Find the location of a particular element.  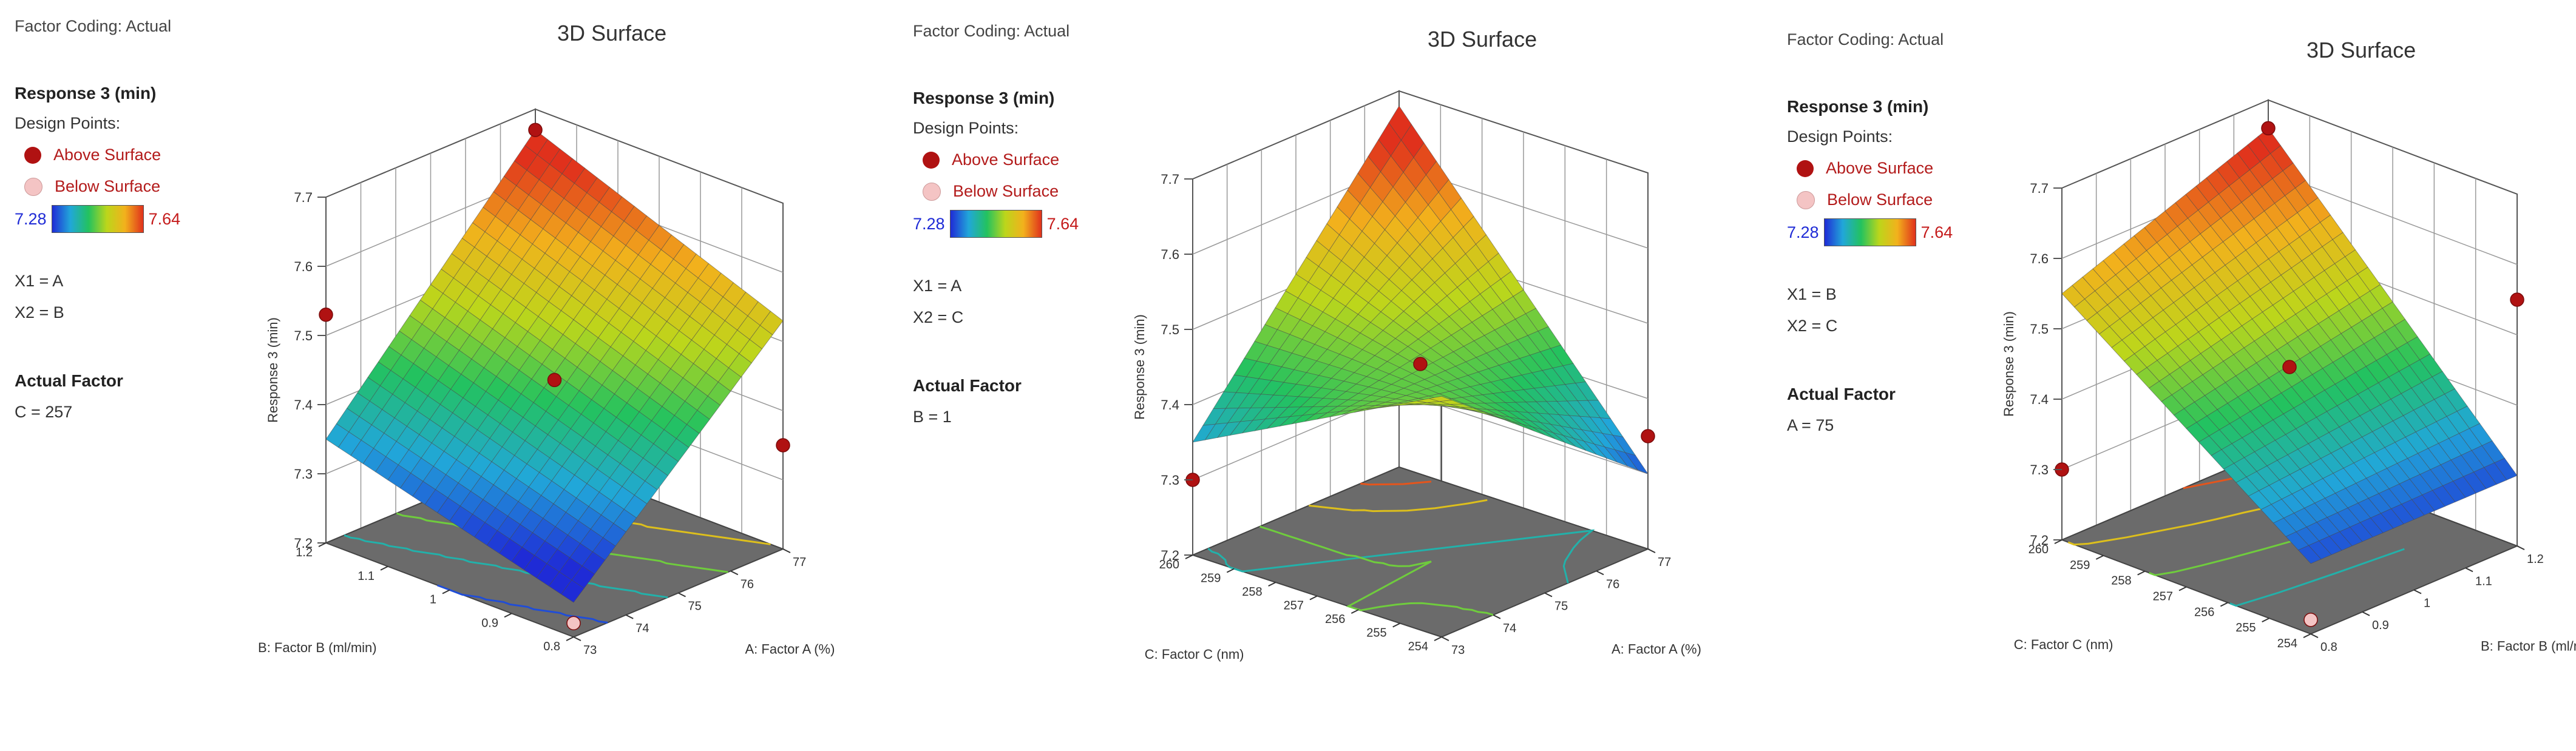

color-scale: 7.28 7.64 is located at coordinates (97, 219).